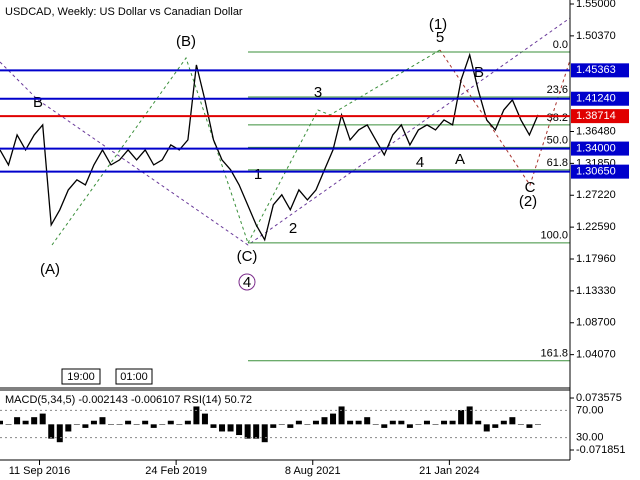 This screenshot has height=480, width=640. What do you see at coordinates (596, 227) in the screenshot?
I see `y-tick-label: 1.22590` at bounding box center [596, 227].